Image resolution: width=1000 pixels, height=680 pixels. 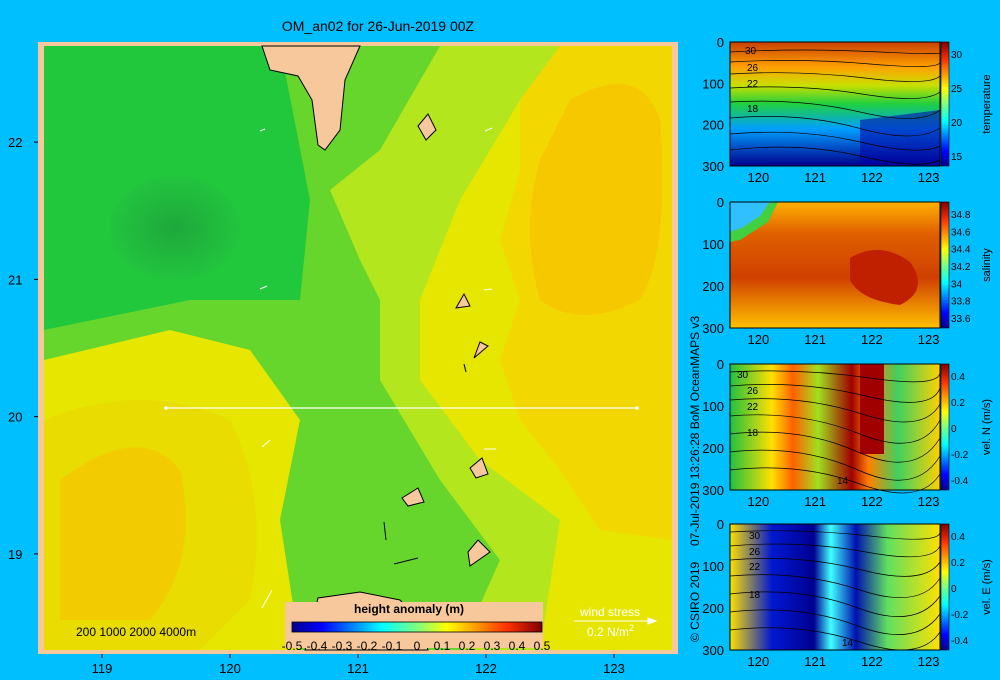 I want to click on section-colorbar-label: vel. N (m/s), so click(x=987, y=427).